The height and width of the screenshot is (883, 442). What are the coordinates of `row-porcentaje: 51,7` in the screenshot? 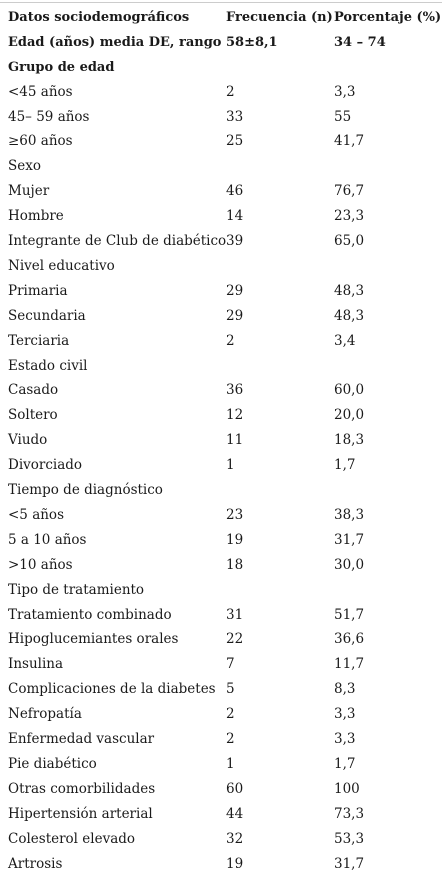 It's located at (349, 614).